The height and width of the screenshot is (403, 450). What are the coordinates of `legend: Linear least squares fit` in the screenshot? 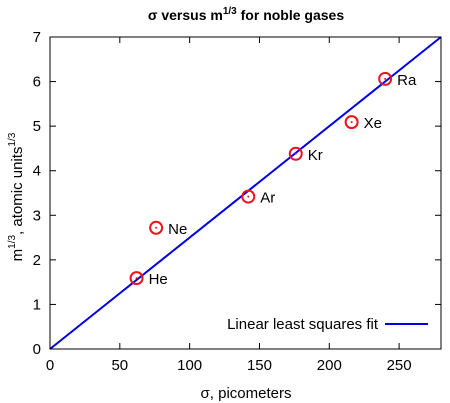 It's located at (327, 324).